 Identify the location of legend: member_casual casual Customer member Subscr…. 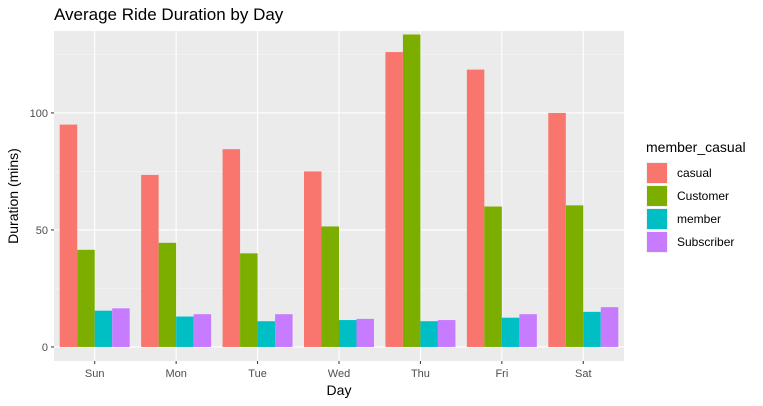
(696, 196).